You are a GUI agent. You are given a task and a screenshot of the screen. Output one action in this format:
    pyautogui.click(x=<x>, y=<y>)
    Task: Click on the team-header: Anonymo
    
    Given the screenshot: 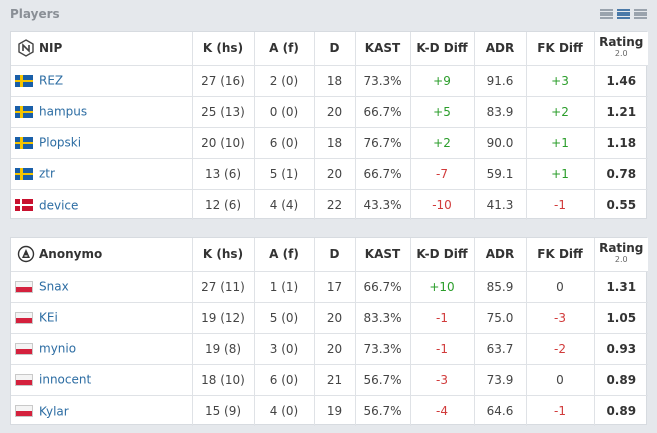 What is the action you would take?
    pyautogui.click(x=102, y=255)
    